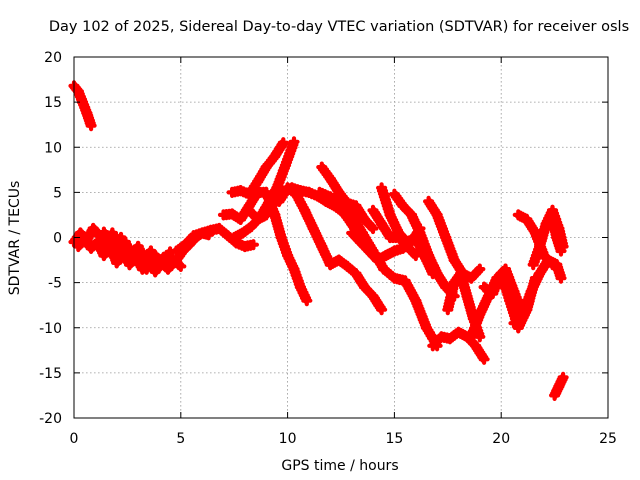  Describe the element at coordinates (559, 386) in the screenshot. I see `series-s26` at that location.